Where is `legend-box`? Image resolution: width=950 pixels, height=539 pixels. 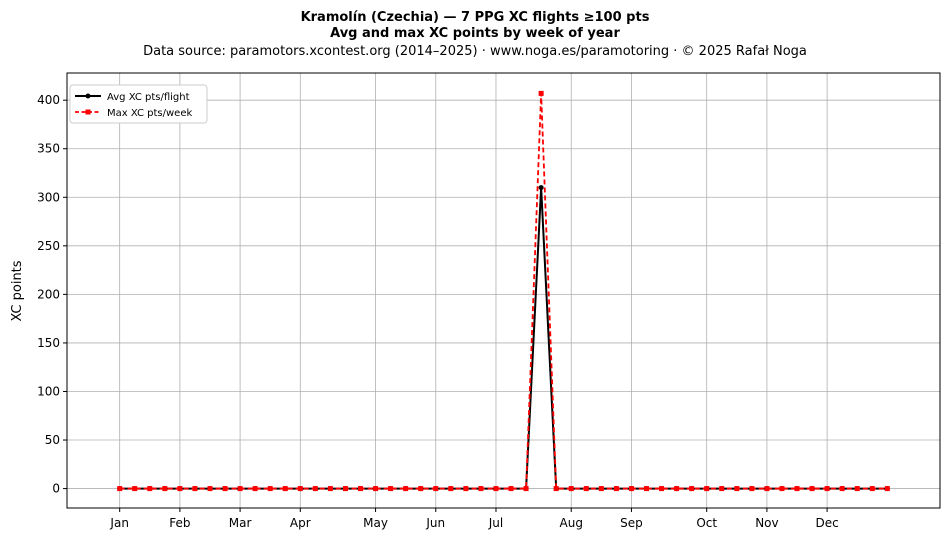 legend-box is located at coordinates (138, 104).